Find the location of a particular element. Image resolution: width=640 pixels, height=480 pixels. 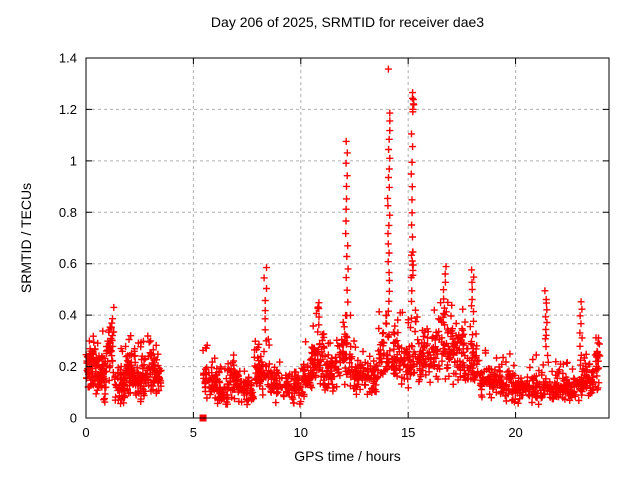

x-axis-label: GPS time / hours is located at coordinates (347, 456).